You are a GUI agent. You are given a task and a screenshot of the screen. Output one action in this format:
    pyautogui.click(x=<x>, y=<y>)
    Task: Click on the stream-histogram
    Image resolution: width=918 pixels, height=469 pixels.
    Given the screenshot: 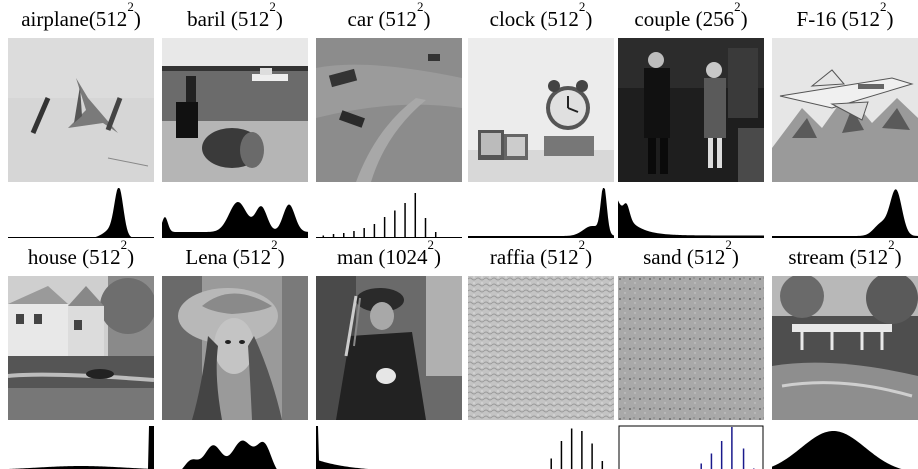 What is the action you would take?
    pyautogui.click(x=845, y=446)
    